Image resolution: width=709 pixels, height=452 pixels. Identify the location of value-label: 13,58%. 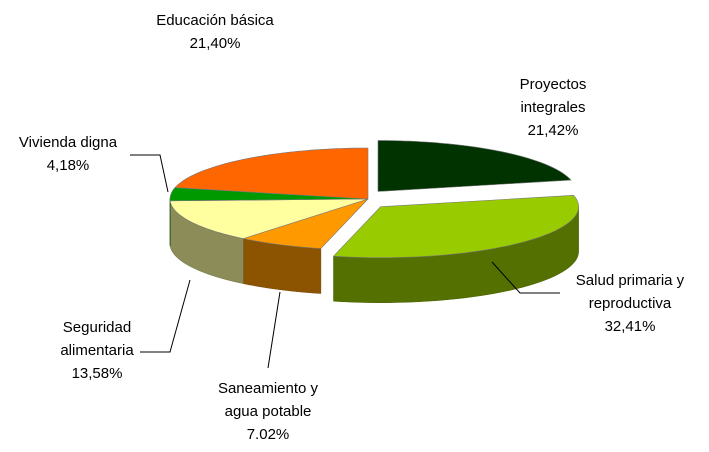
(97, 373).